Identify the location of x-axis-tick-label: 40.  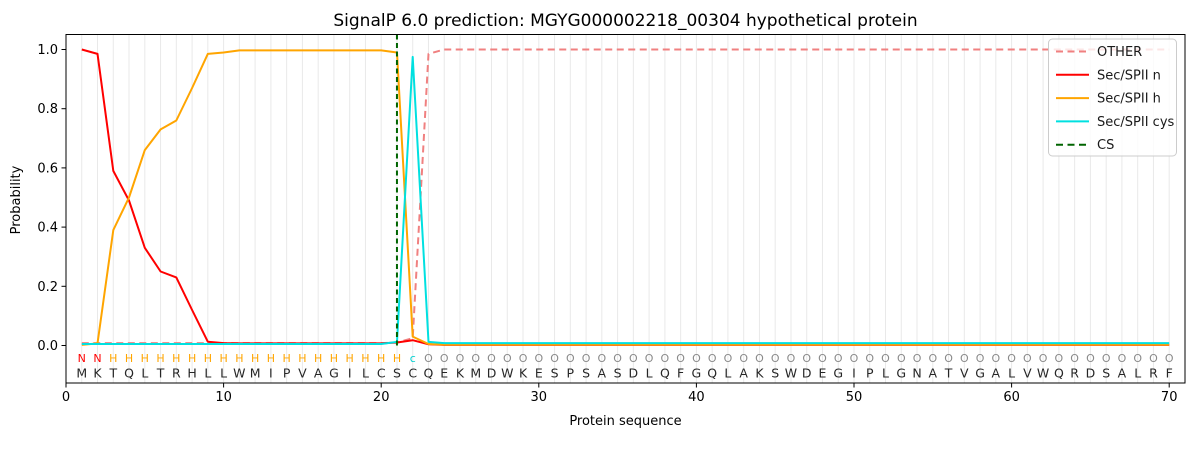
(696, 397).